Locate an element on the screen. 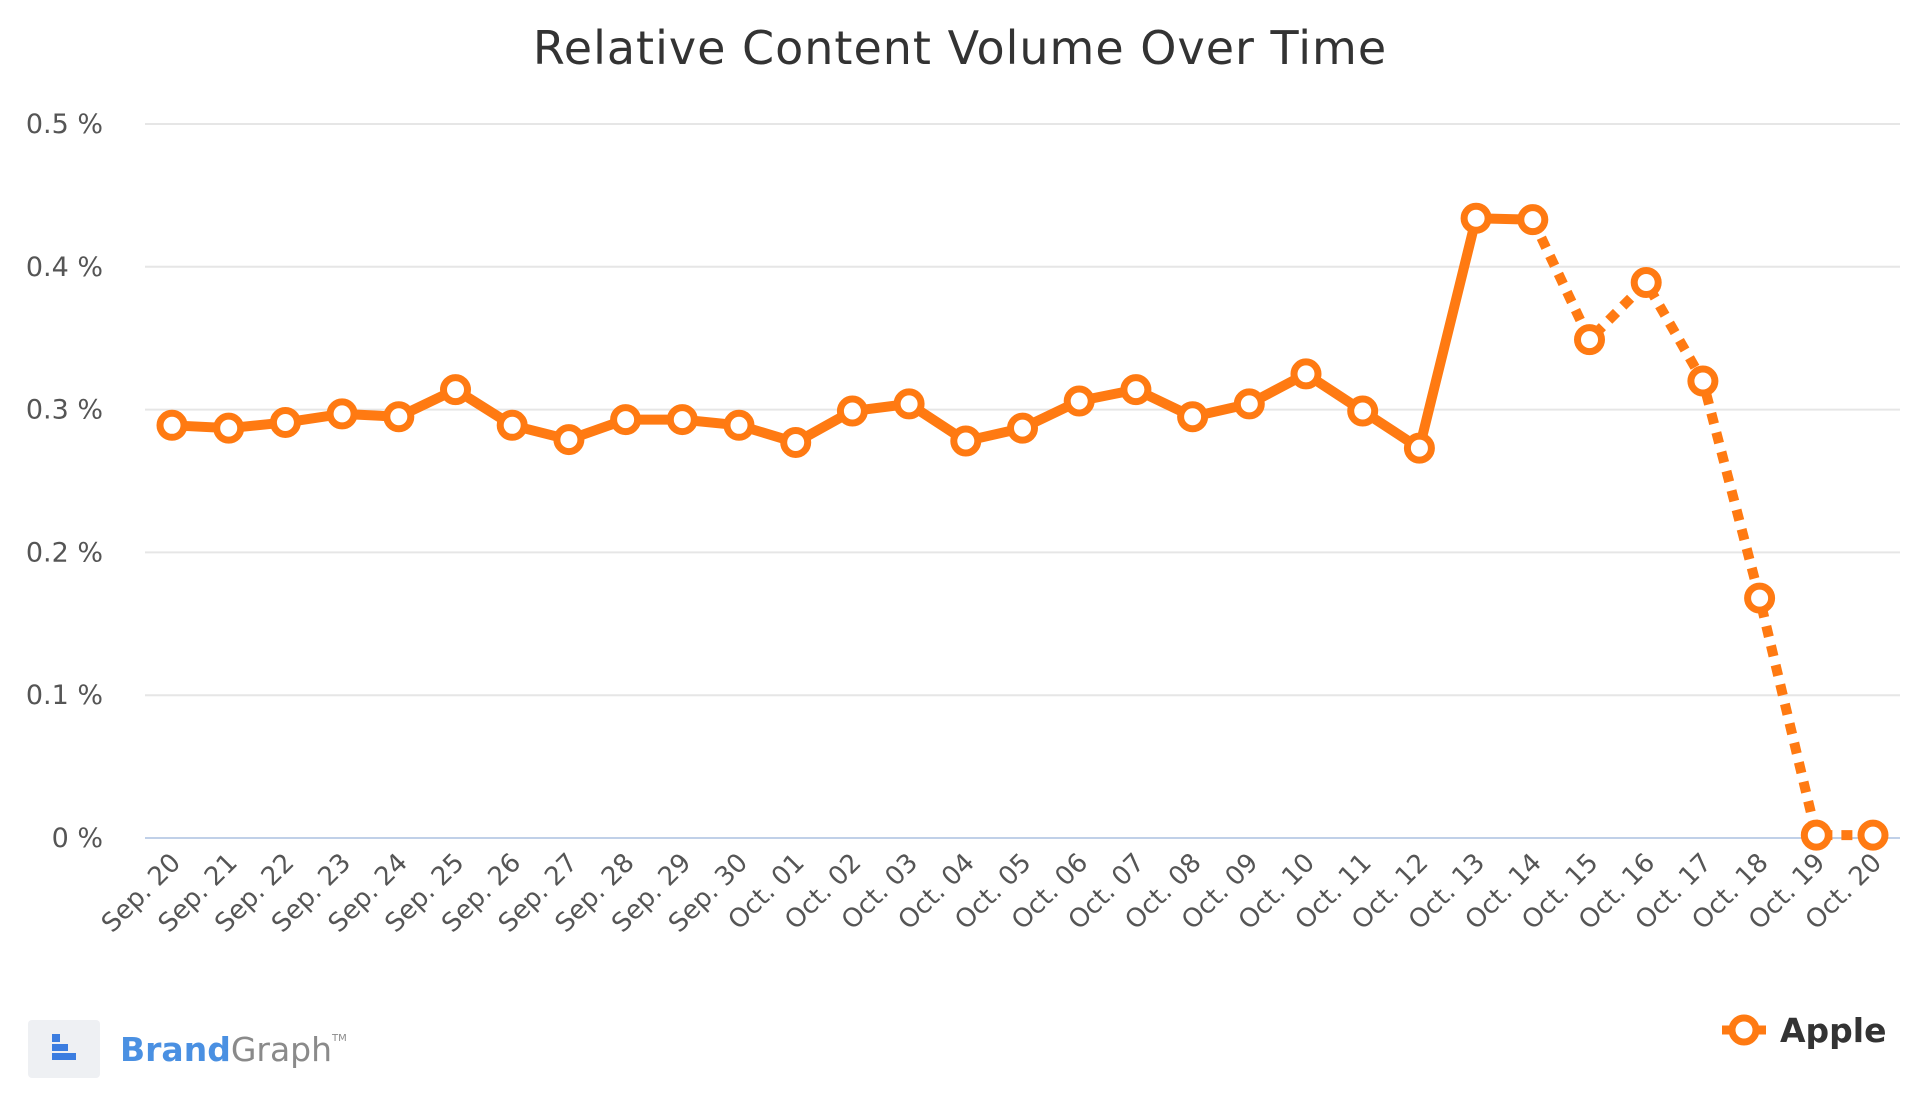 This screenshot has height=1097, width=1920. legend: Apple is located at coordinates (1804, 1030).